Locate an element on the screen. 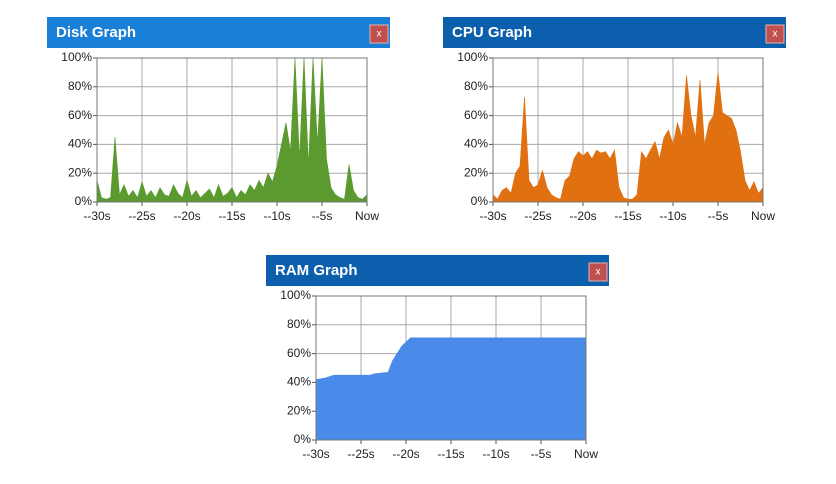 Image resolution: width=836 pixels, height=484 pixels. window-title: RAM Graph is located at coordinates (316, 270).